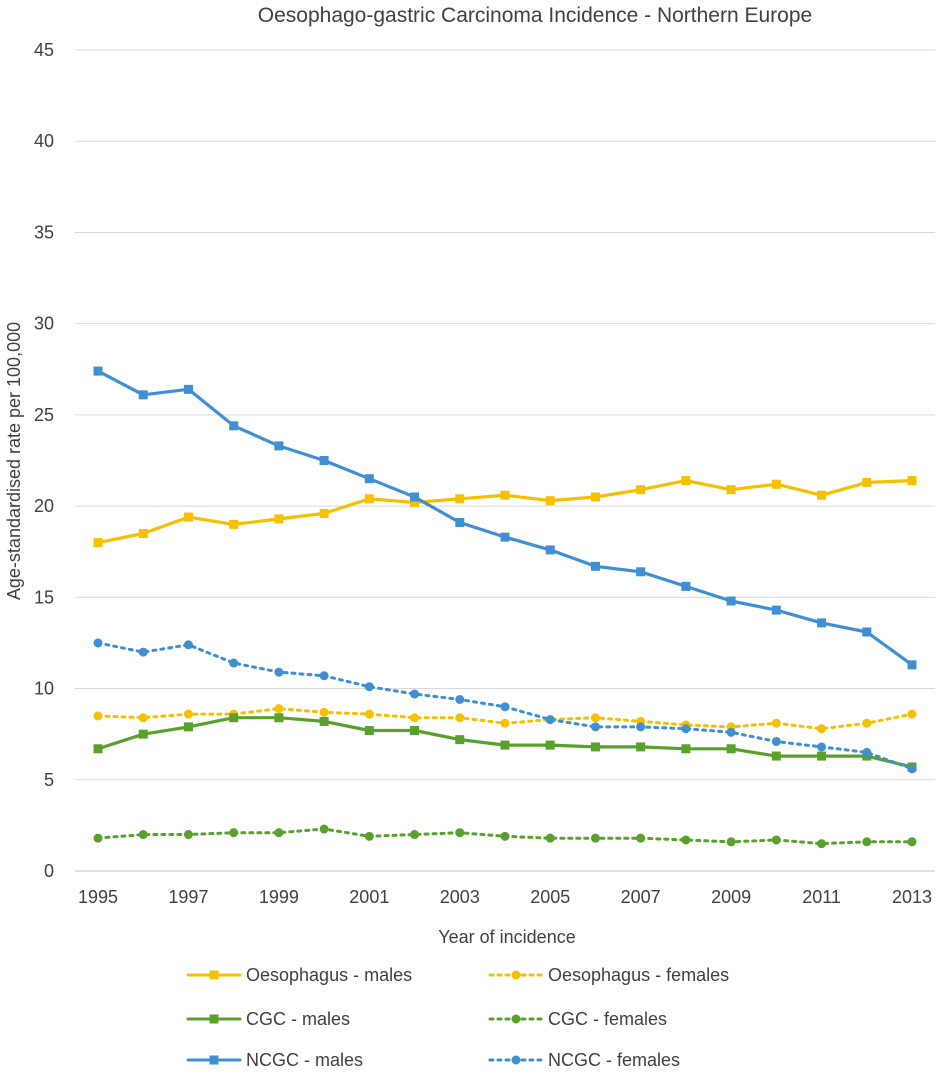 This screenshot has width=945, height=1085. Describe the element at coordinates (329, 975) in the screenshot. I see `legend-label: Oesophagus - males` at that location.